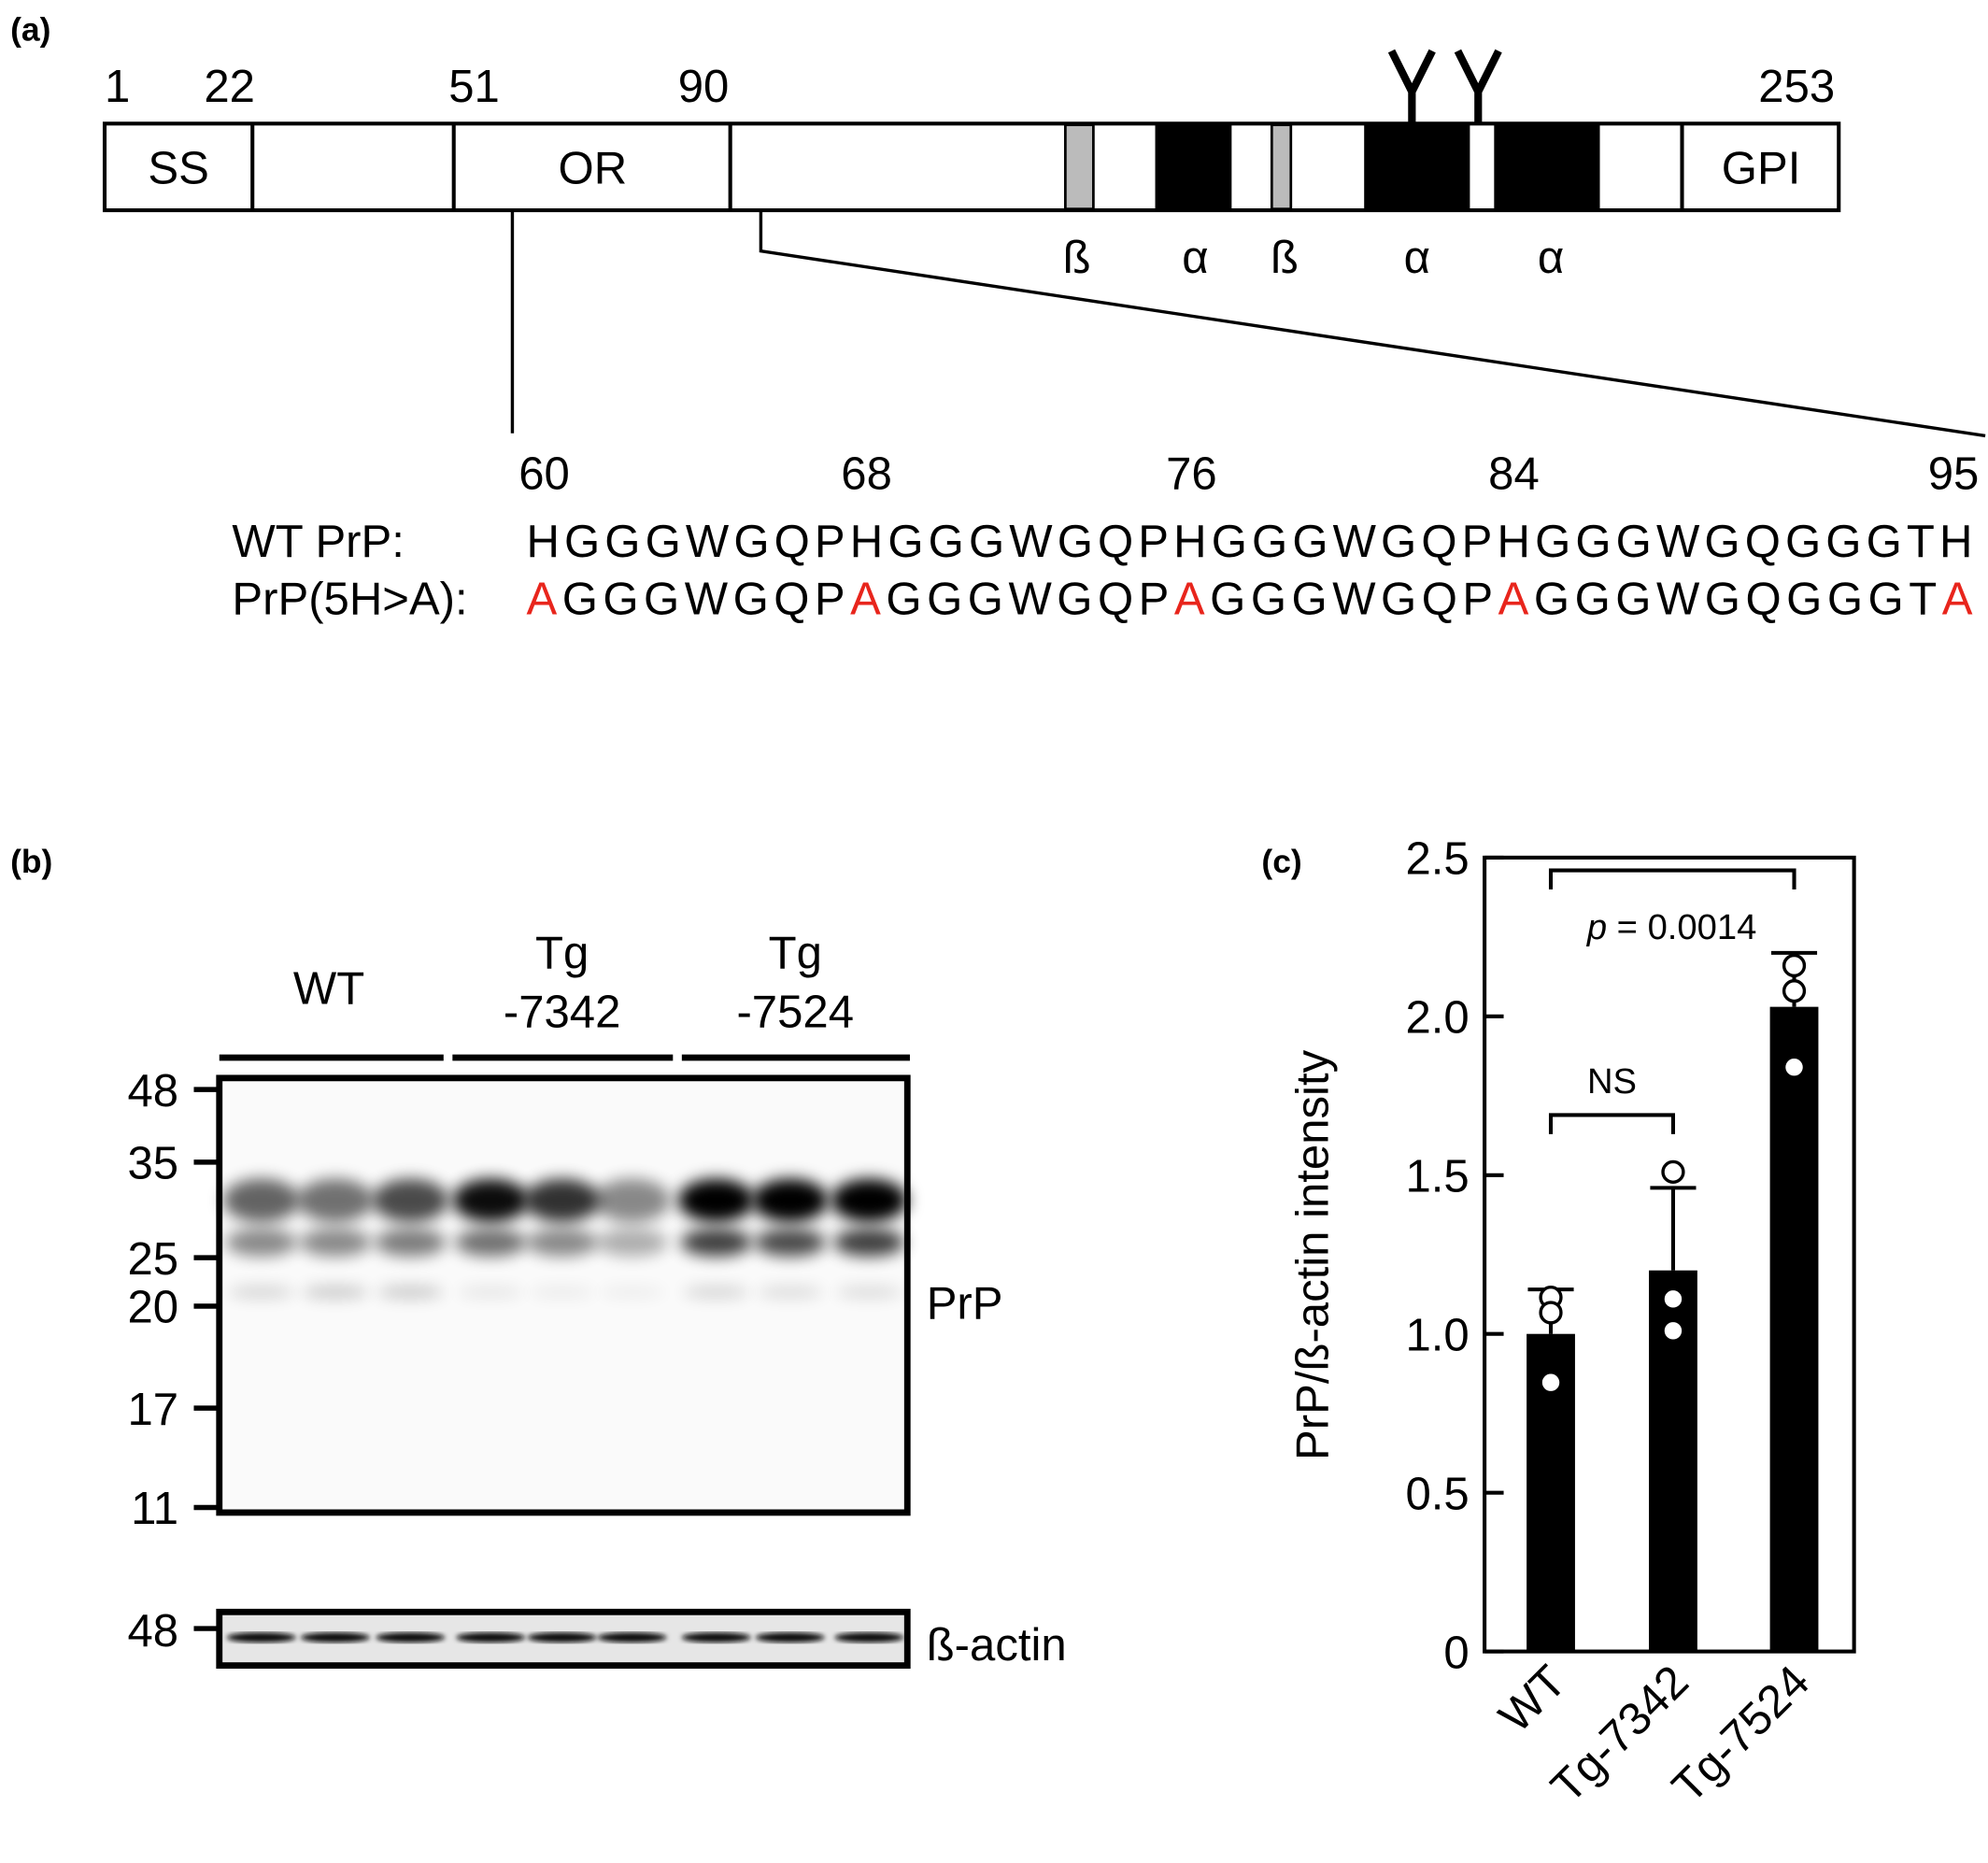 The width and height of the screenshot is (1988, 1863). Describe the element at coordinates (565, 1637) in the screenshot. I see `actin-bands` at that location.